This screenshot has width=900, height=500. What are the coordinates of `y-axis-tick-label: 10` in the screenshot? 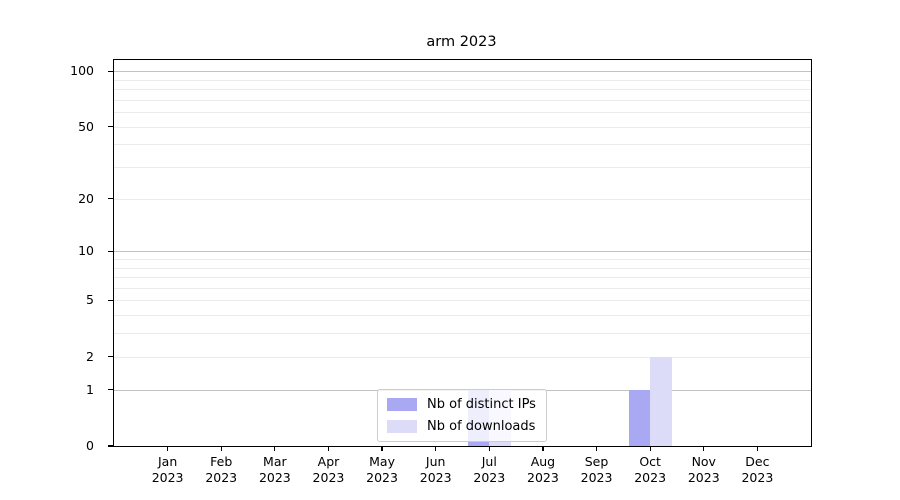 It's located at (86, 251).